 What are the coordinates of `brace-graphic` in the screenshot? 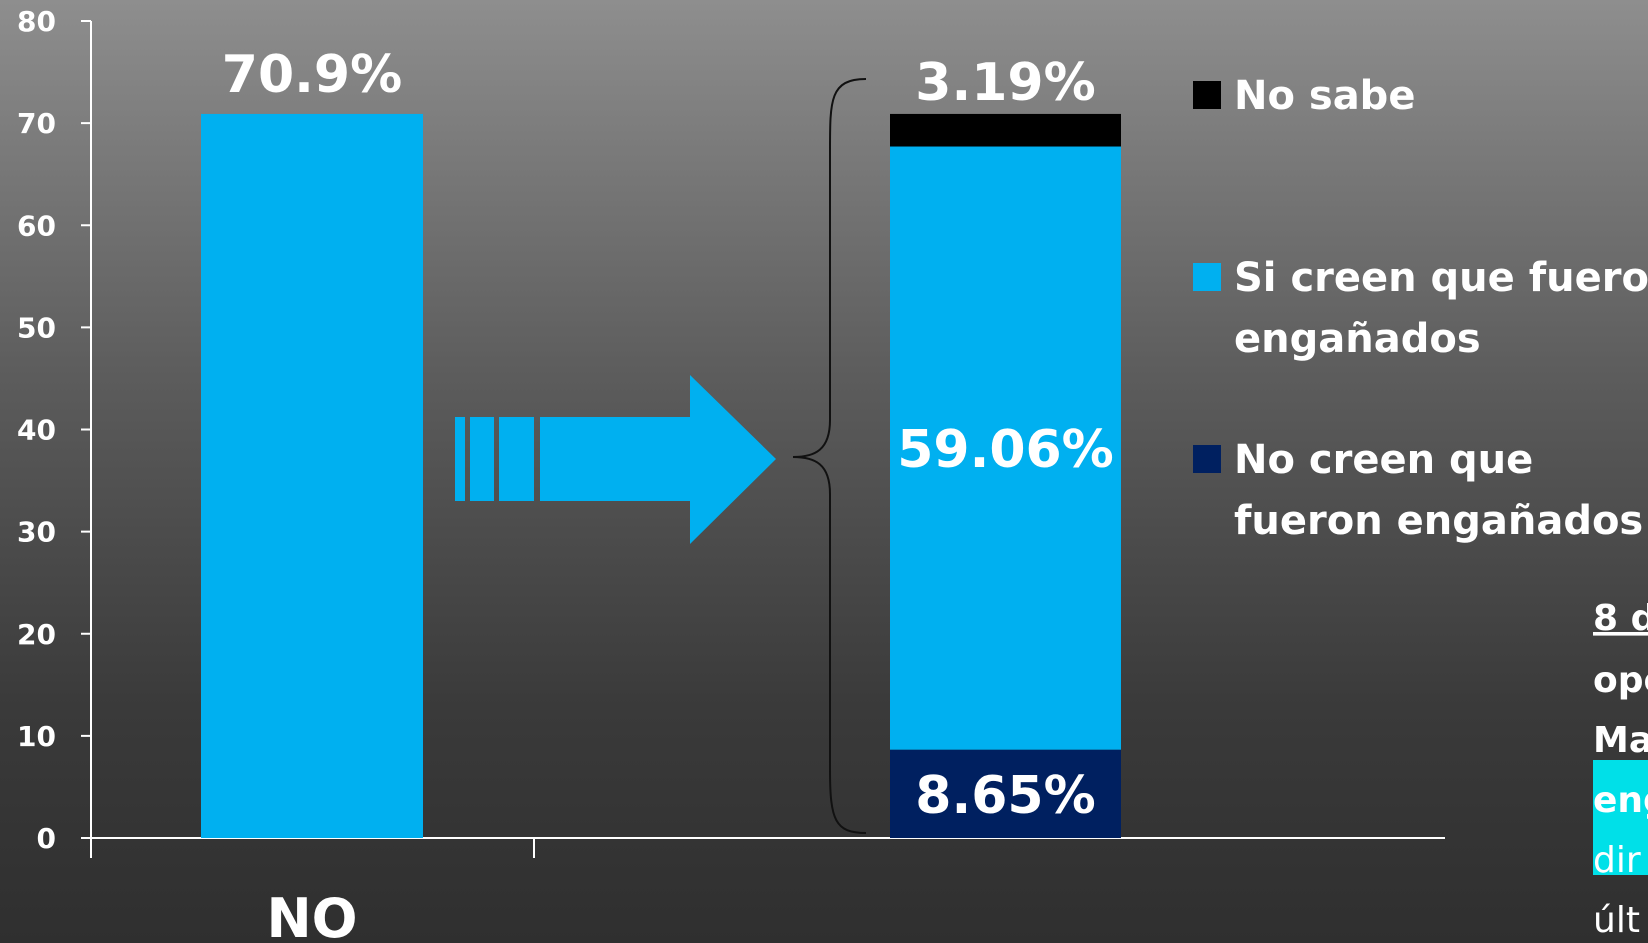 It's located at (829, 456).